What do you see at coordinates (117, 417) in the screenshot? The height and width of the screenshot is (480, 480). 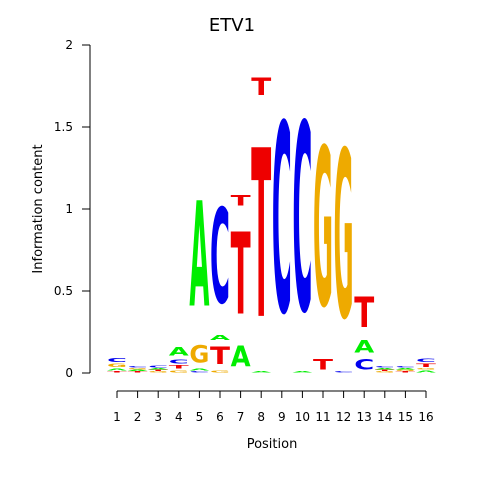 I see `x-tick-label: 1` at bounding box center [117, 417].